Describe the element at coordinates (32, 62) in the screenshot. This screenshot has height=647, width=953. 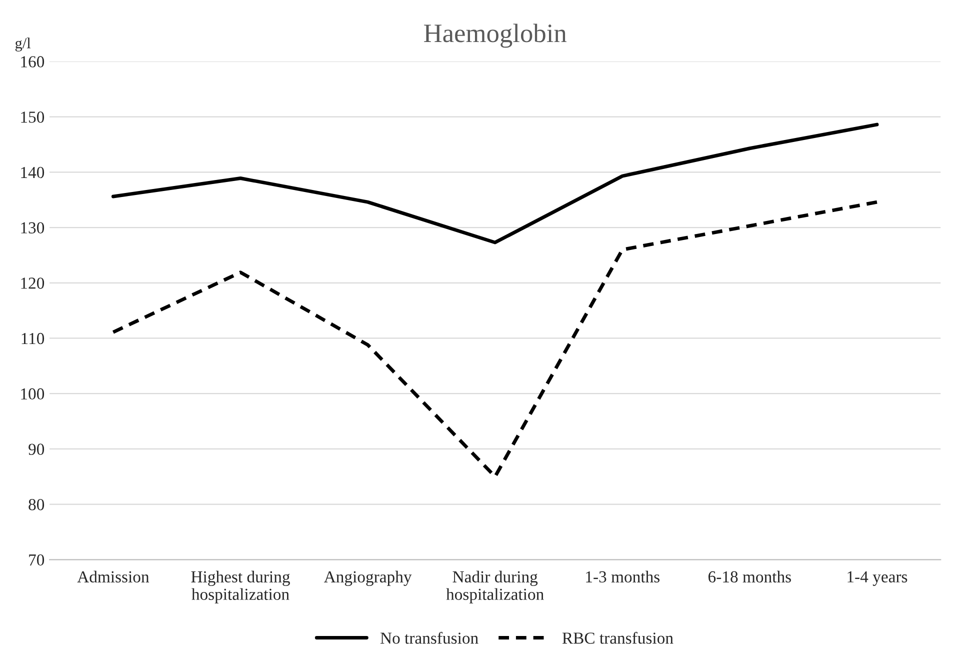
I see `y-tick-label: 160` at that location.